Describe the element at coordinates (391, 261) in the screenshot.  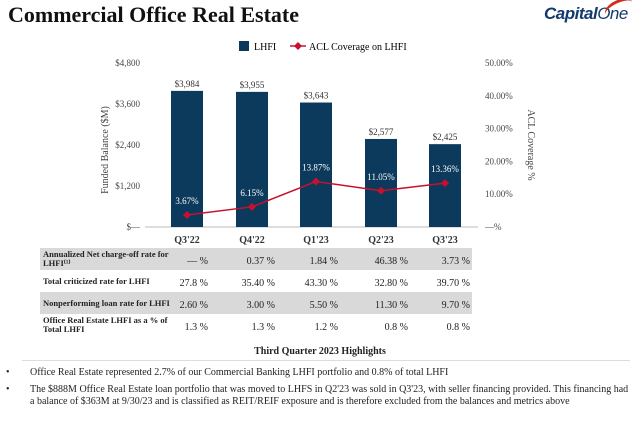
I see `table-cell: 46.38 %` at that location.